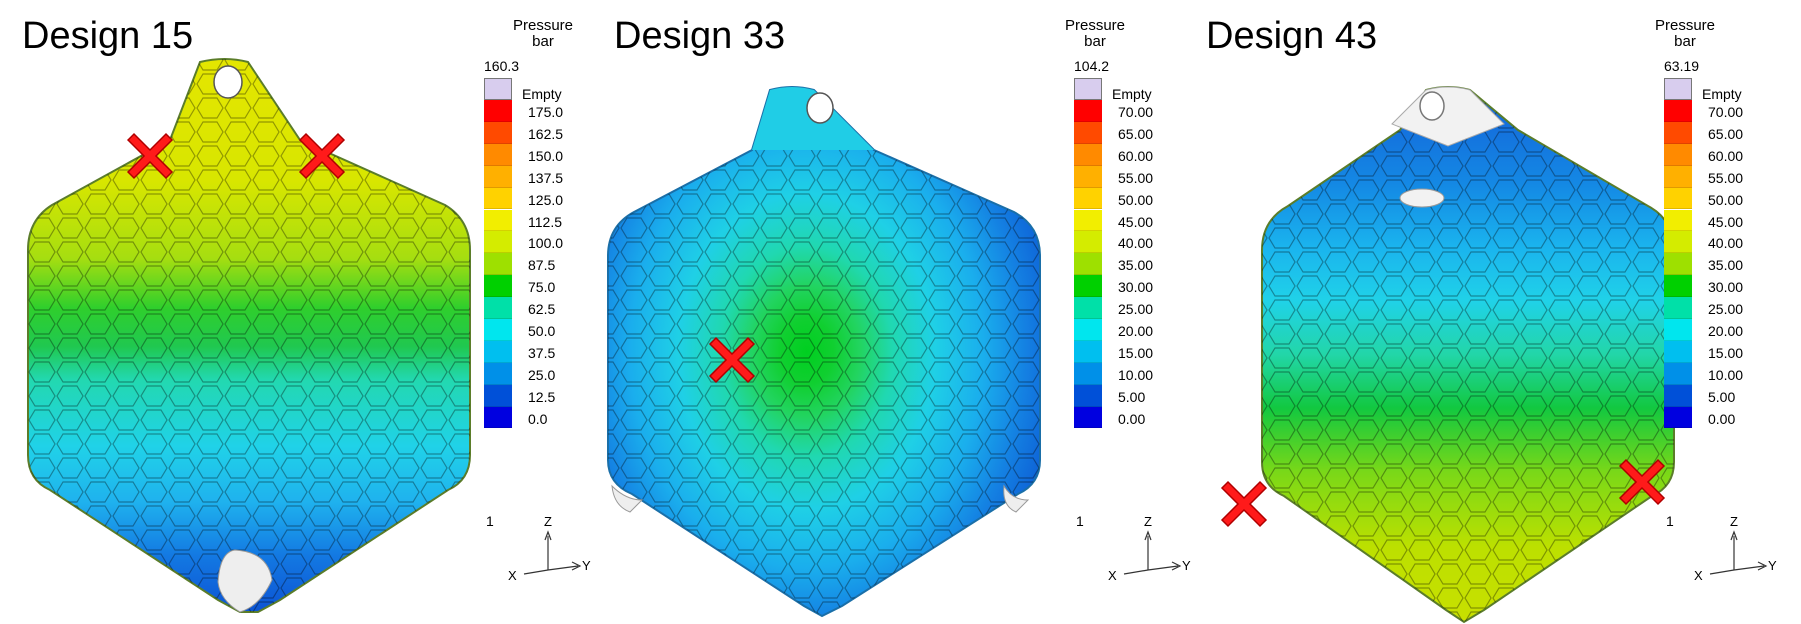 The height and width of the screenshot is (624, 1801). I want to click on legend-max-value: 160.3, so click(502, 66).